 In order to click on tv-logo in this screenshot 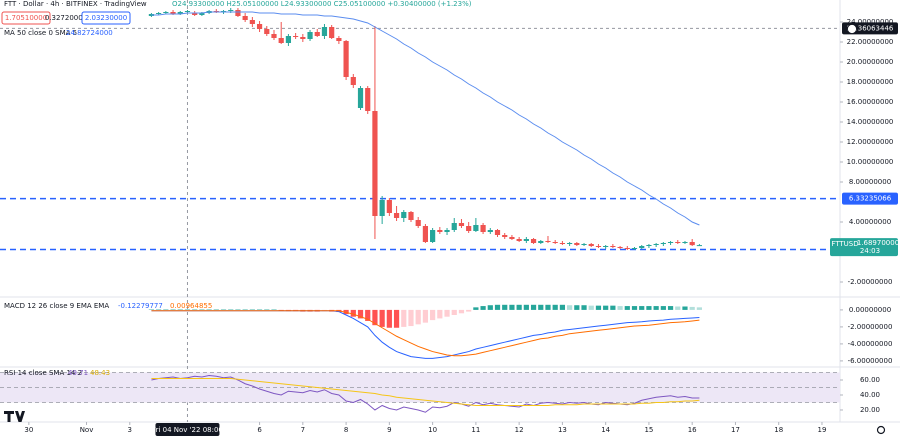, I will do `click(14, 416)`.